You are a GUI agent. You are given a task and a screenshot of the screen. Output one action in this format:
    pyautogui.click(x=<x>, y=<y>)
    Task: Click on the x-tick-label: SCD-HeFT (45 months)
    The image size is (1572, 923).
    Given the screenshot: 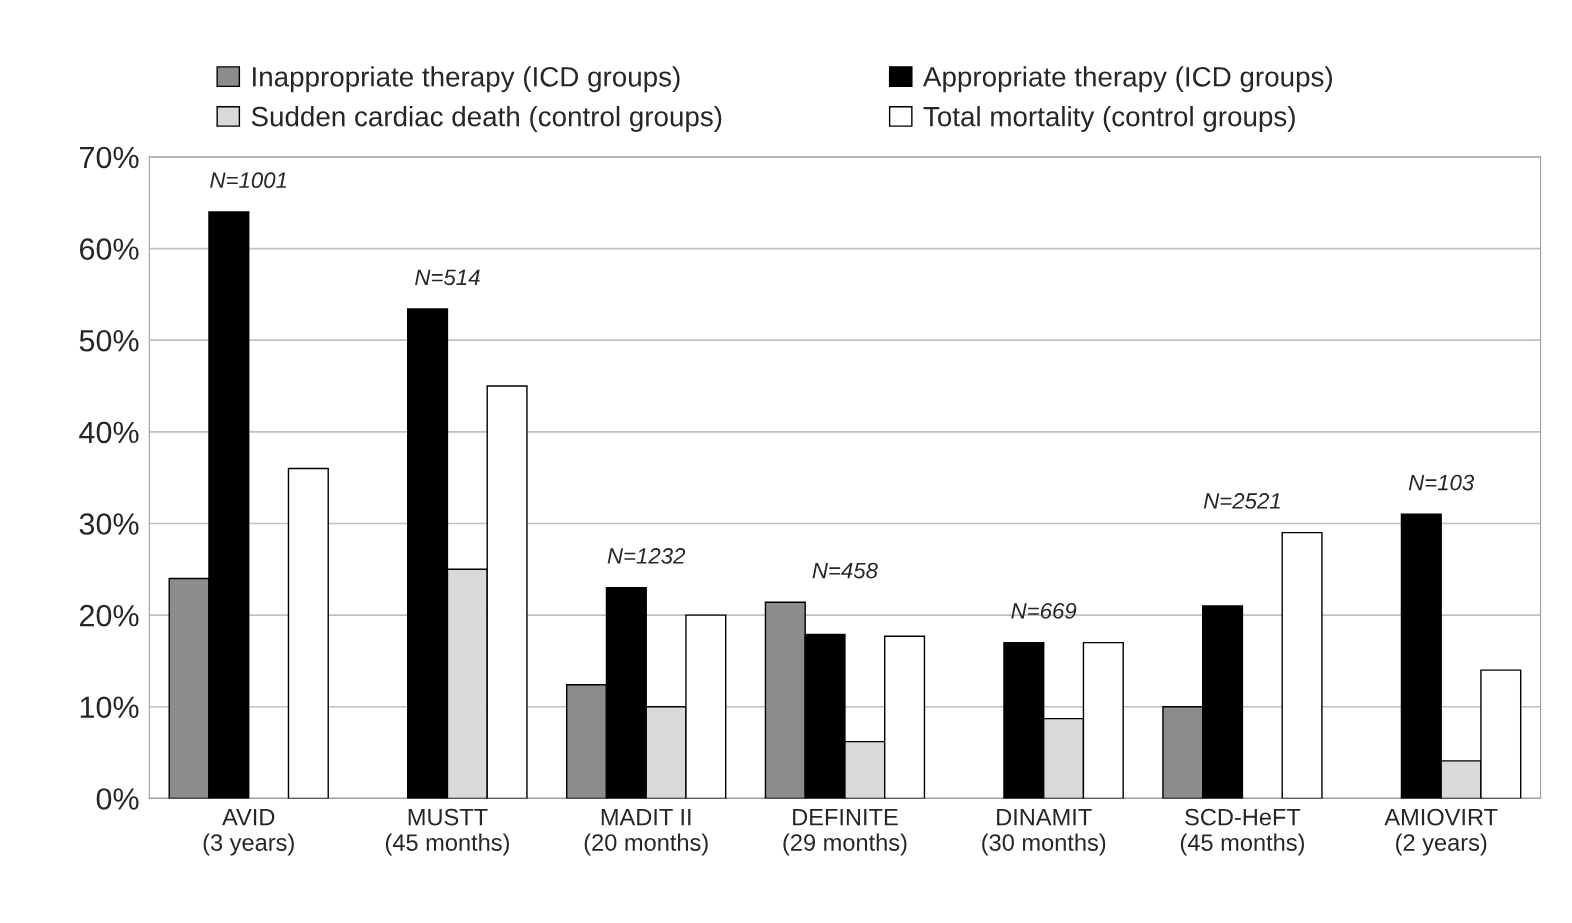 What is the action you would take?
    pyautogui.click(x=1242, y=832)
    